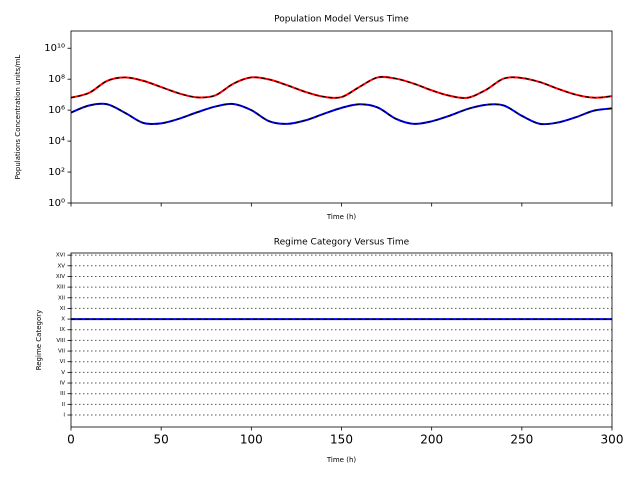  What do you see at coordinates (61, 352) in the screenshot?
I see `y-tick-label: VII` at bounding box center [61, 352].